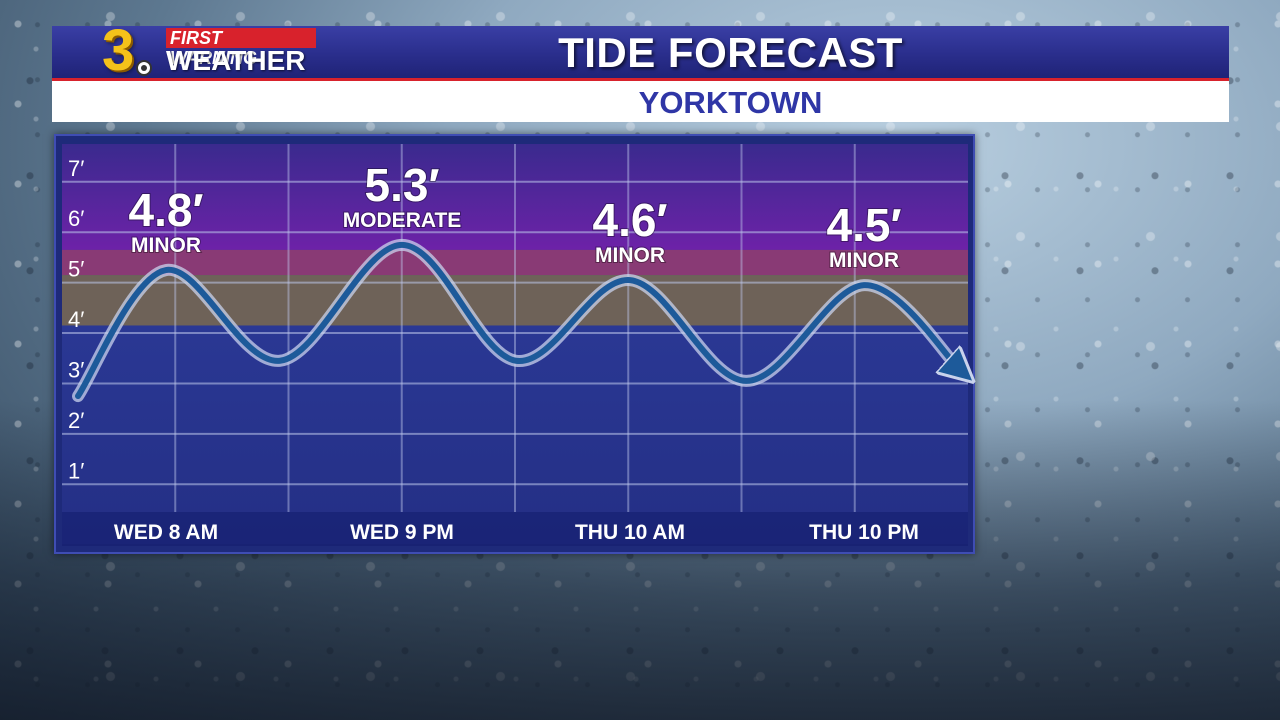  What do you see at coordinates (236, 60) in the screenshot?
I see `brand-weather: WEATHER` at bounding box center [236, 60].